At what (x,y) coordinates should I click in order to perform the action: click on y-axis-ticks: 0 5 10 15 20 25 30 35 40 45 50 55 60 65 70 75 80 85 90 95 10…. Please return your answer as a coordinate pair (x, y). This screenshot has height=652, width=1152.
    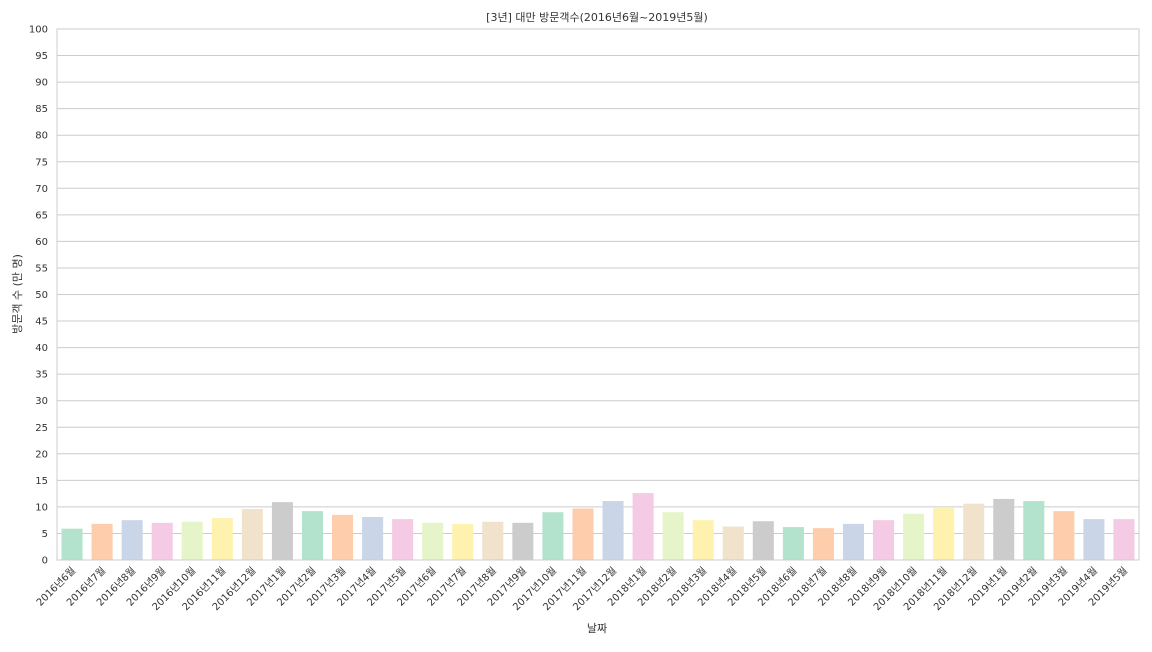
    Looking at the image, I should click on (38, 296).